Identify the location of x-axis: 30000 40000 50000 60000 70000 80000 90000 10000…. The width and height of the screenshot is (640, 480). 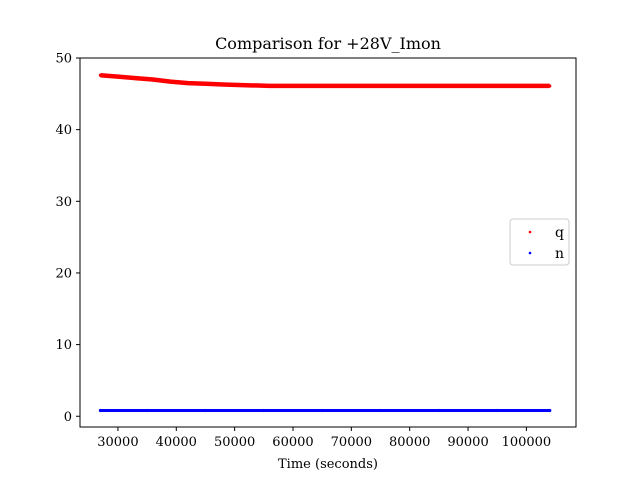
(324, 438).